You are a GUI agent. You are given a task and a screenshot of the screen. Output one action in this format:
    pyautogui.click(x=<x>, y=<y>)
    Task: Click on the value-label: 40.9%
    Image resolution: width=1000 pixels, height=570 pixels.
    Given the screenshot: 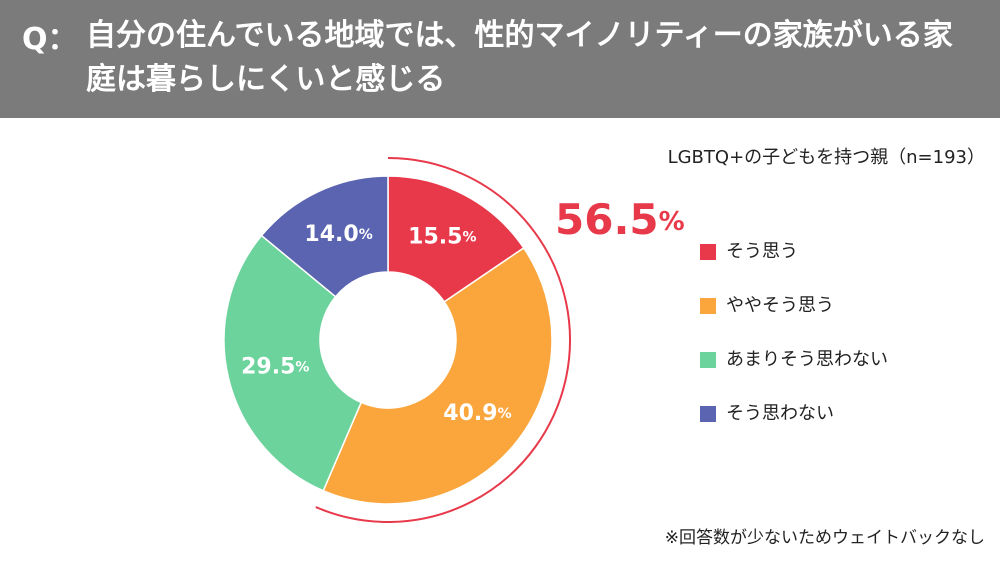 What is the action you would take?
    pyautogui.click(x=477, y=413)
    